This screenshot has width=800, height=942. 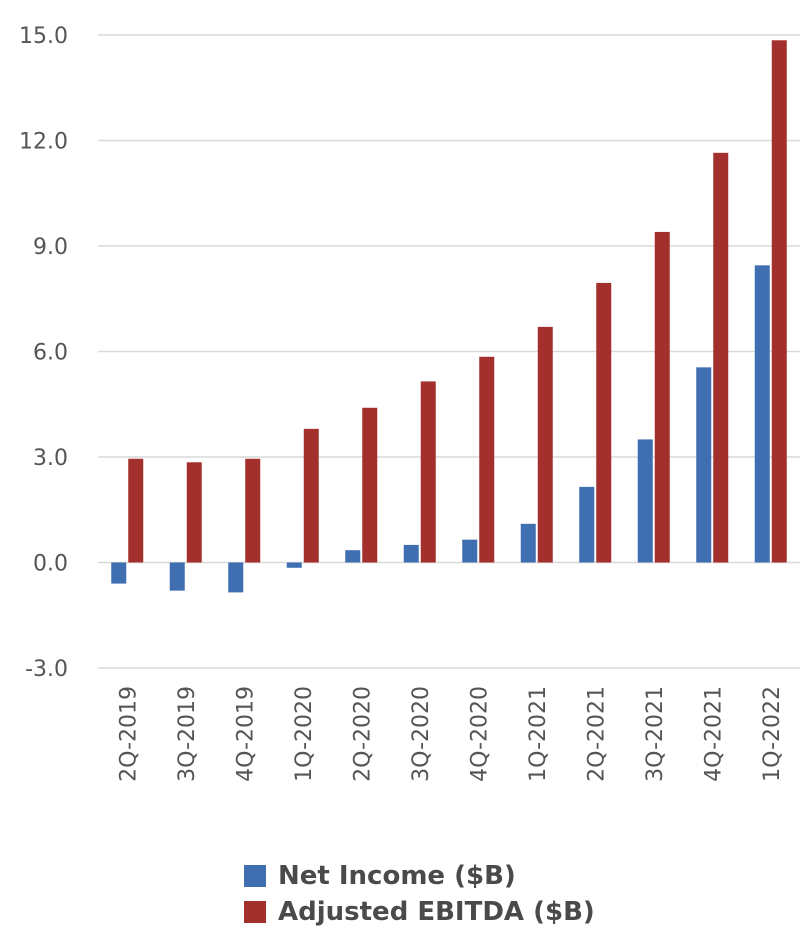 I want to click on legend-item-adjusted-ebitda: Adjusted EBITDA ($B), so click(x=419, y=912).